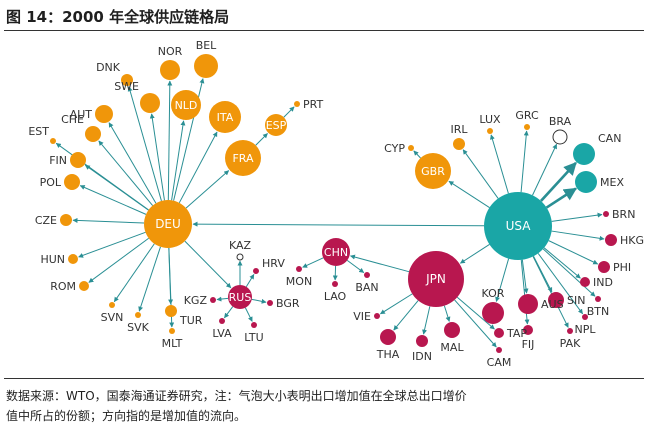 This screenshot has height=431, width=650. Describe the element at coordinates (417, 154) in the screenshot. I see `edge-gbr-cyp` at that location.